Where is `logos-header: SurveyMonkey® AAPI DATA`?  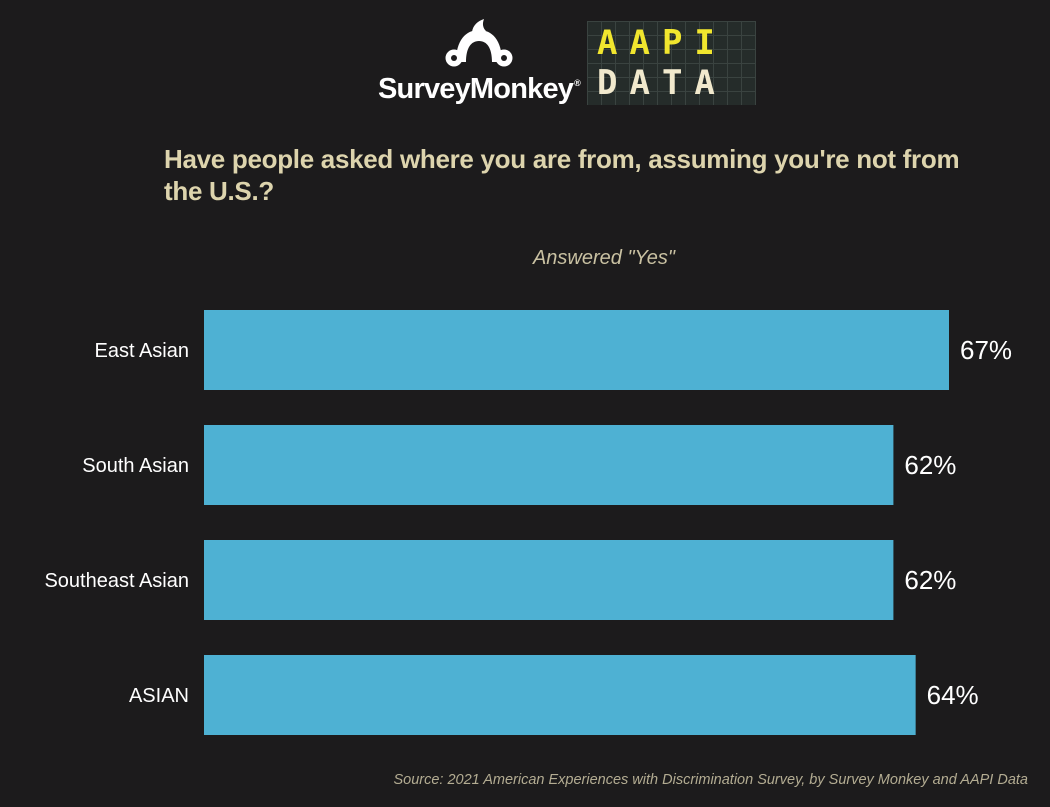
logos-header: SurveyMonkey® AAPI DATA is located at coordinates (525, 57).